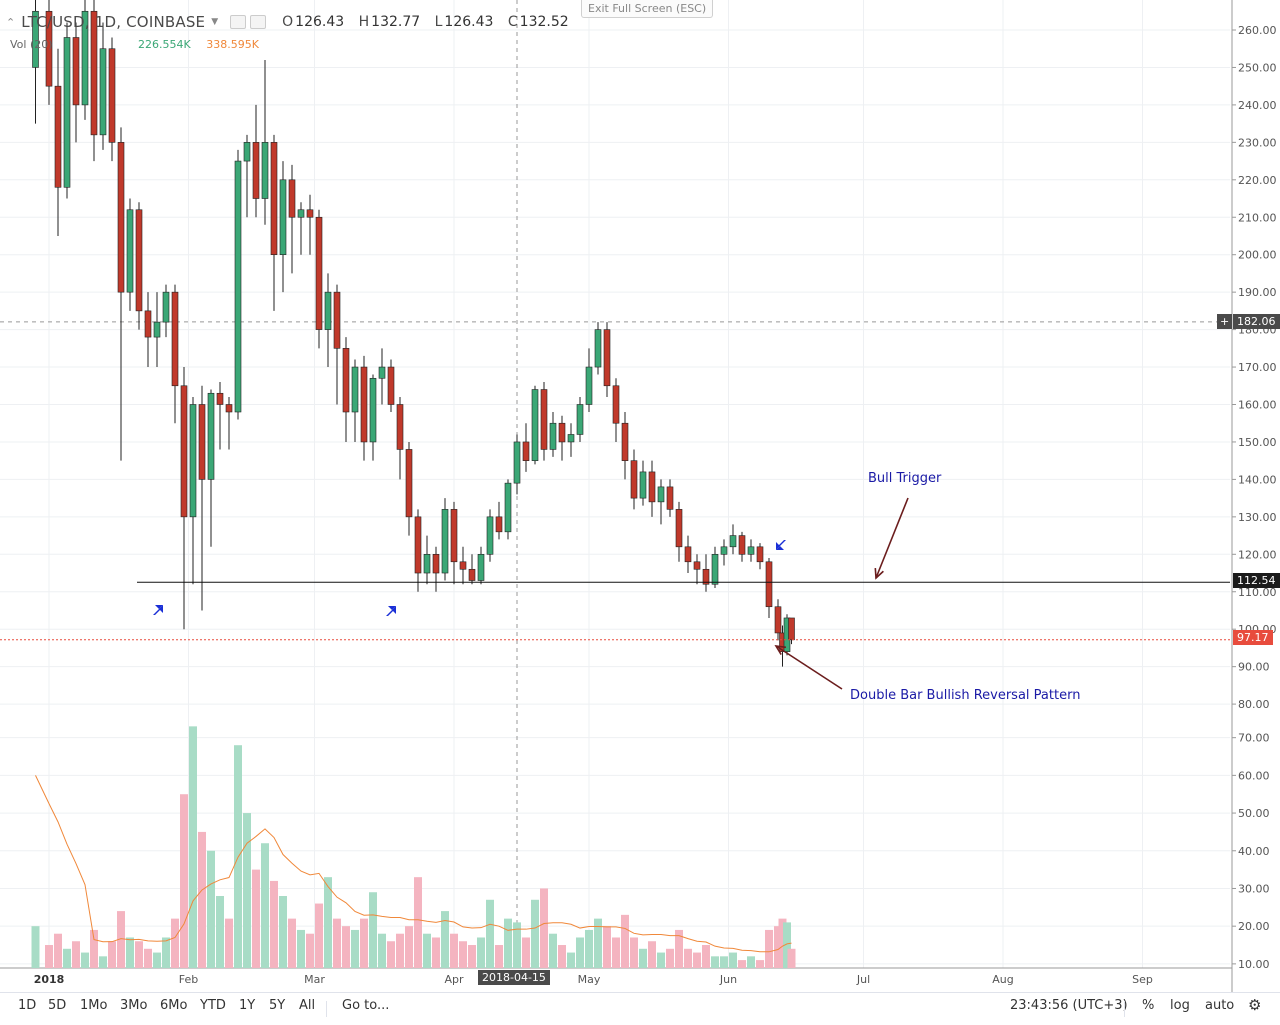  I want to click on range-5y: 5Y, so click(277, 1005).